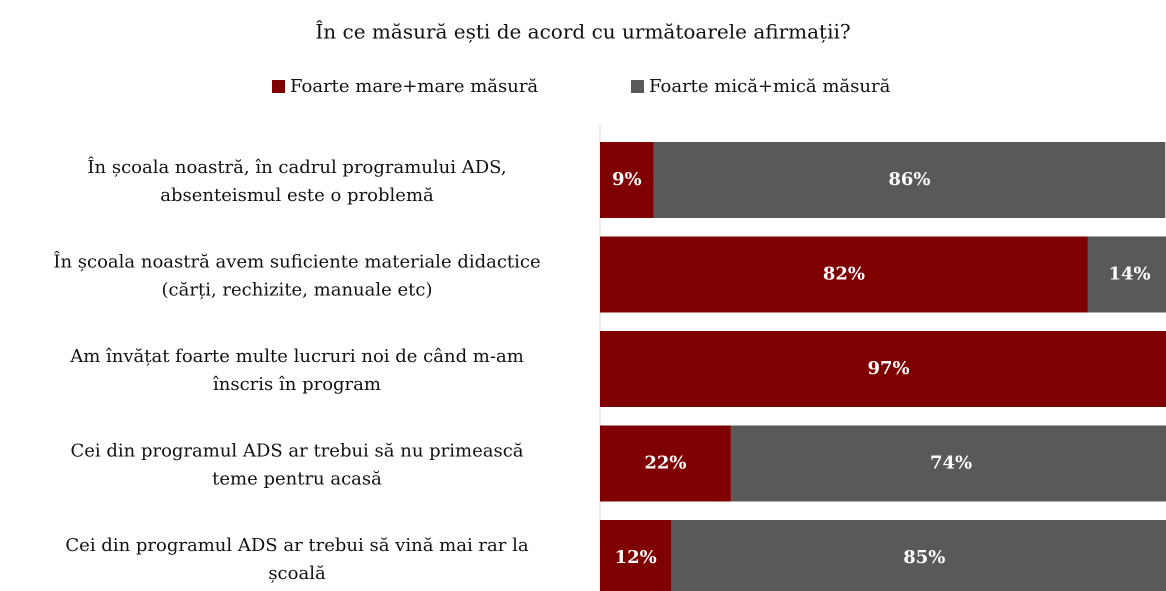  Describe the element at coordinates (297, 290) in the screenshot. I see `category-label: (cărți, rechizite, manuale etc)` at that location.